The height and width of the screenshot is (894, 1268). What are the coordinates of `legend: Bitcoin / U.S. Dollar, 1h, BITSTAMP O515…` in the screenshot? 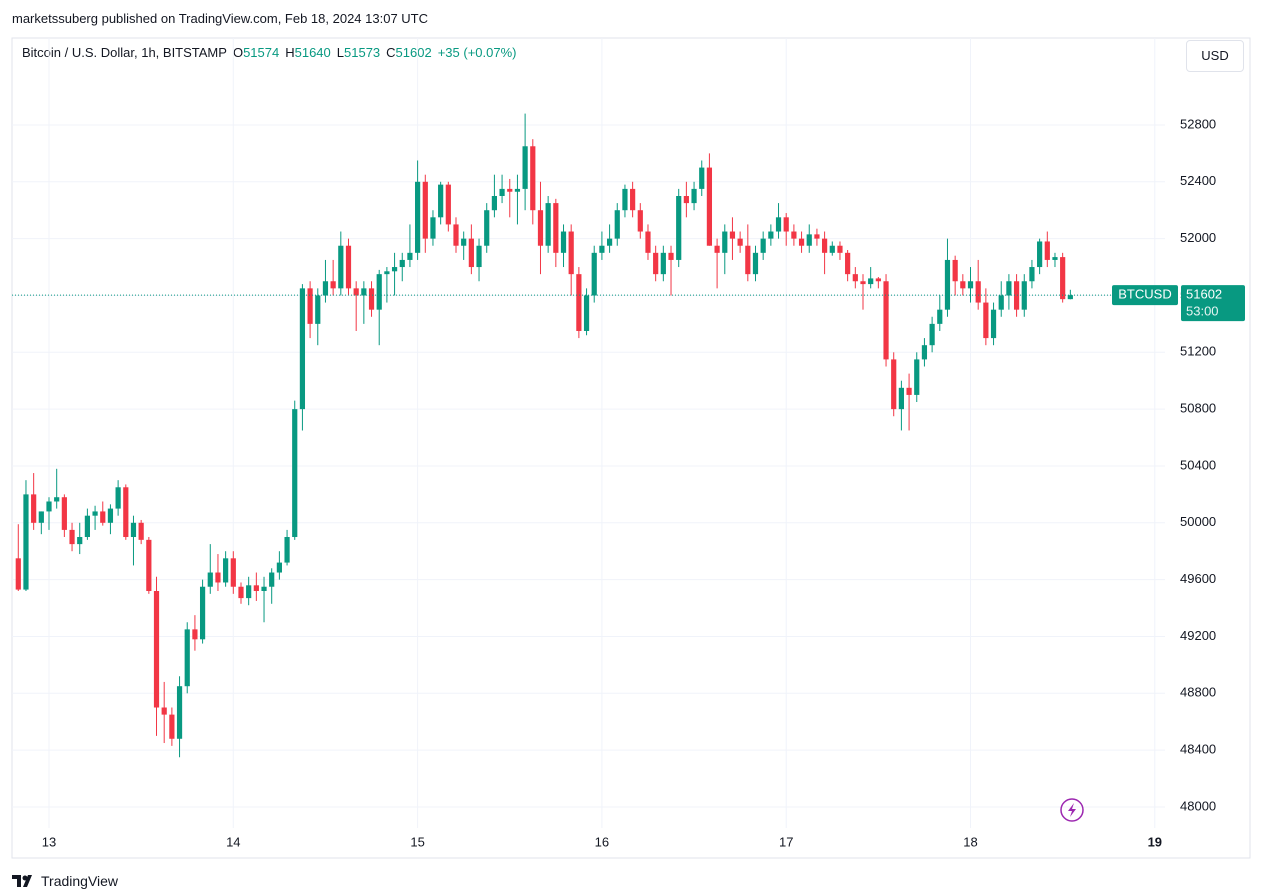 It's located at (269, 52).